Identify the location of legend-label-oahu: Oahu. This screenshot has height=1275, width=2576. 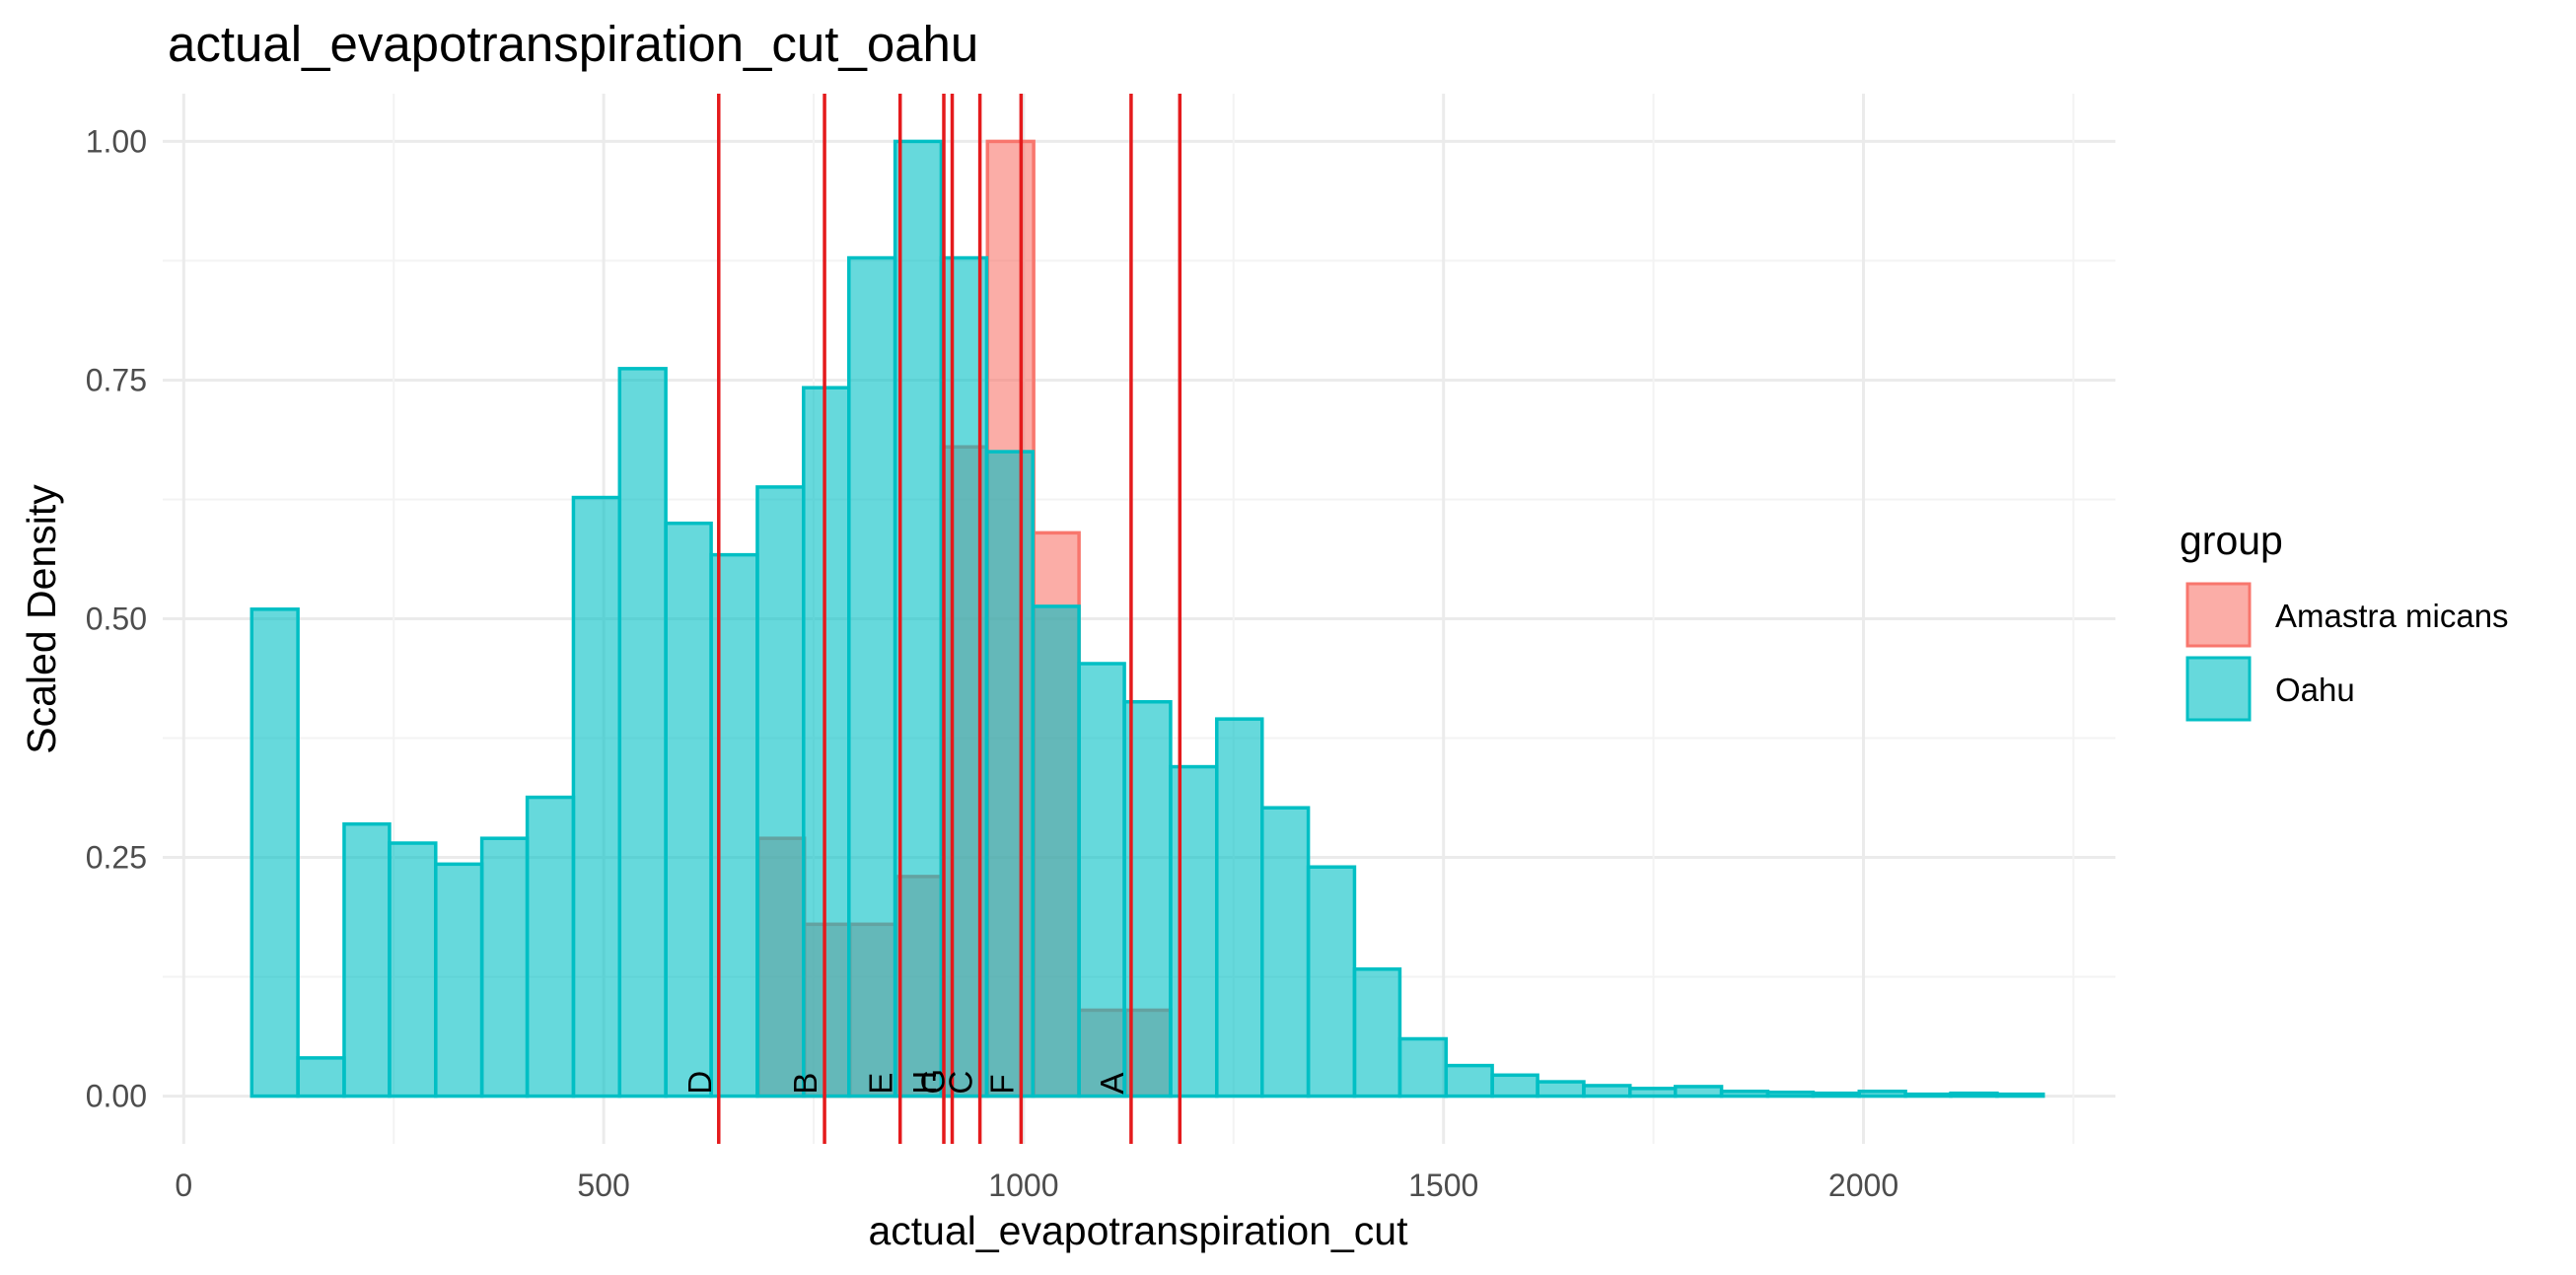
(2315, 690).